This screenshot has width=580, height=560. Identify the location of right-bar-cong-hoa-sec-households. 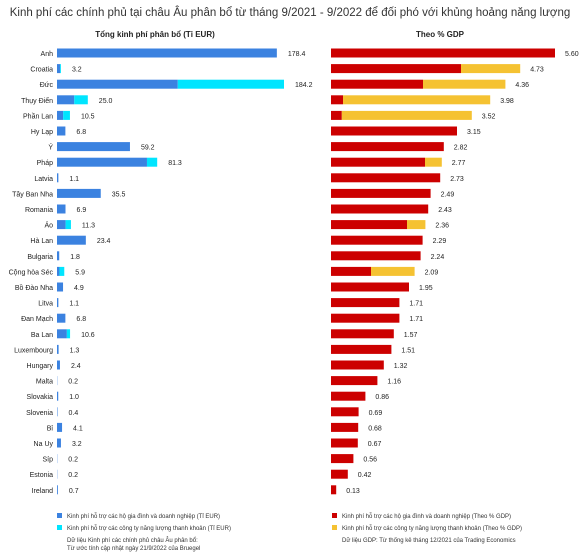
(351, 271).